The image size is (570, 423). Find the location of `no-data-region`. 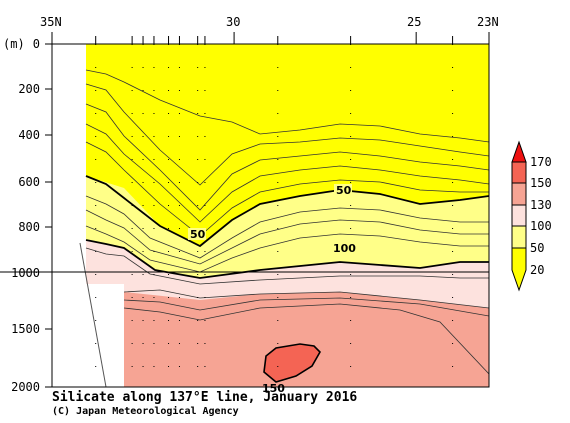

no-data-region is located at coordinates (88, 215).